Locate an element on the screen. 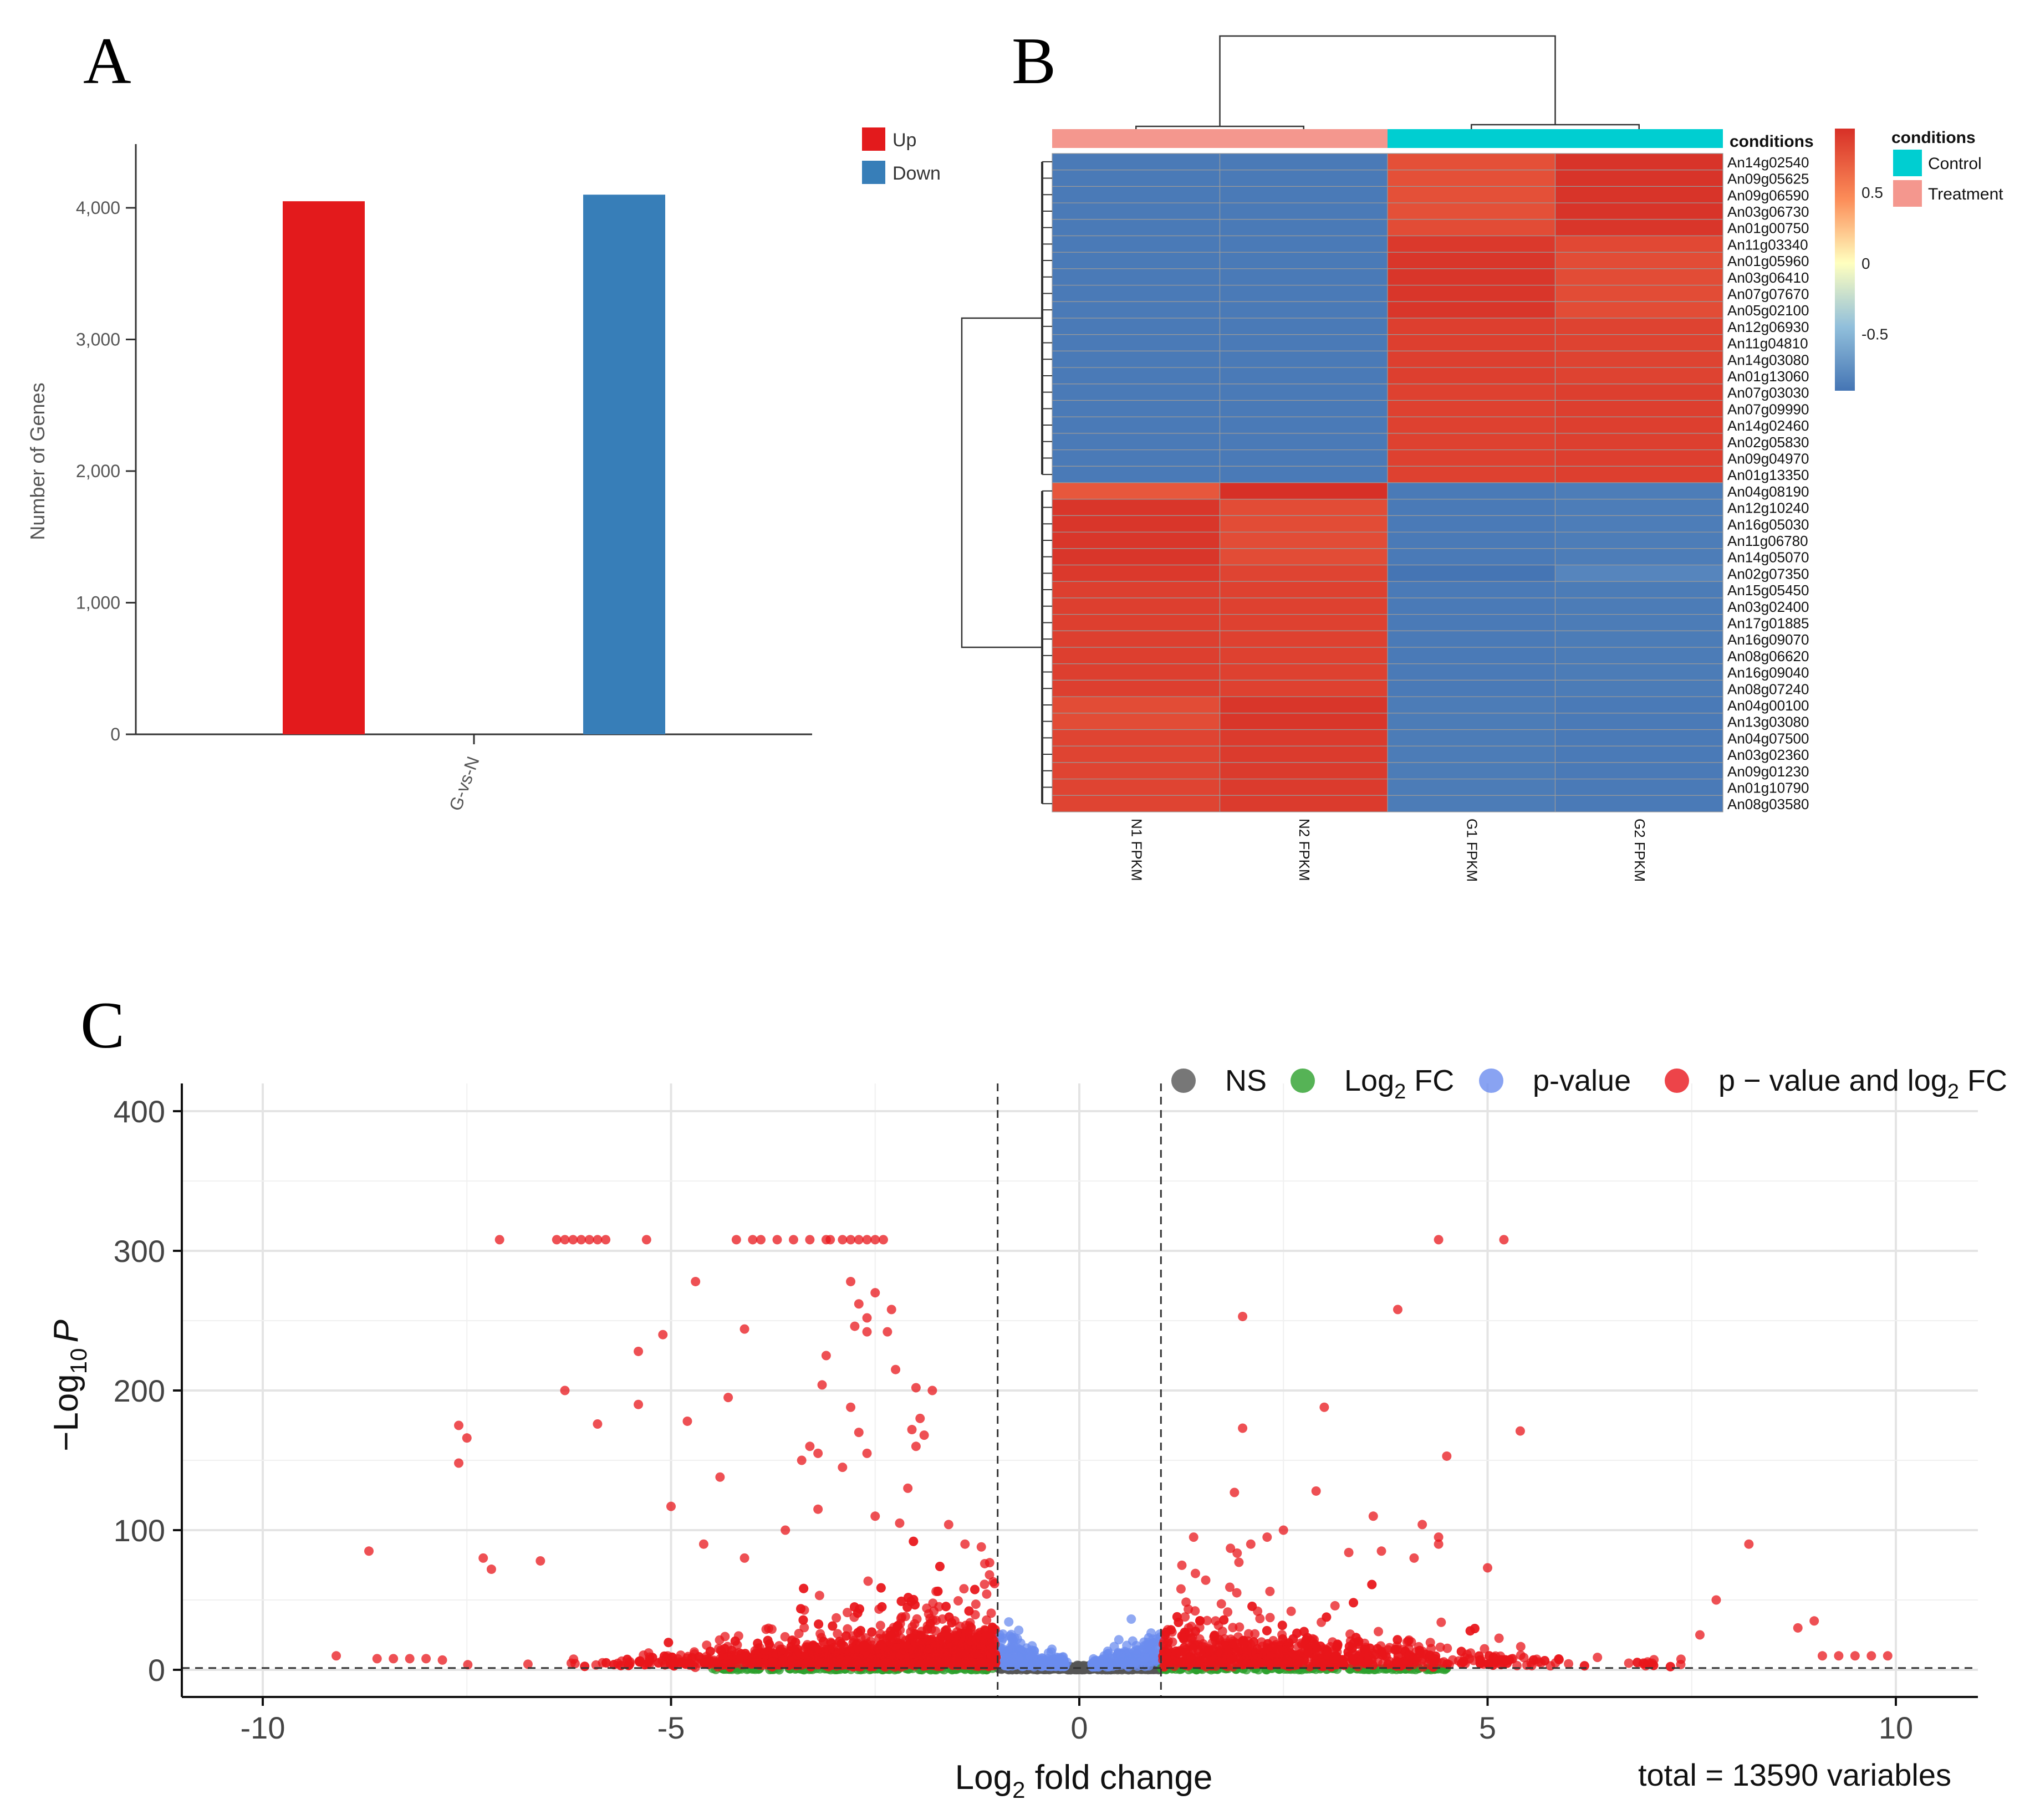  bar-down is located at coordinates (624, 464).